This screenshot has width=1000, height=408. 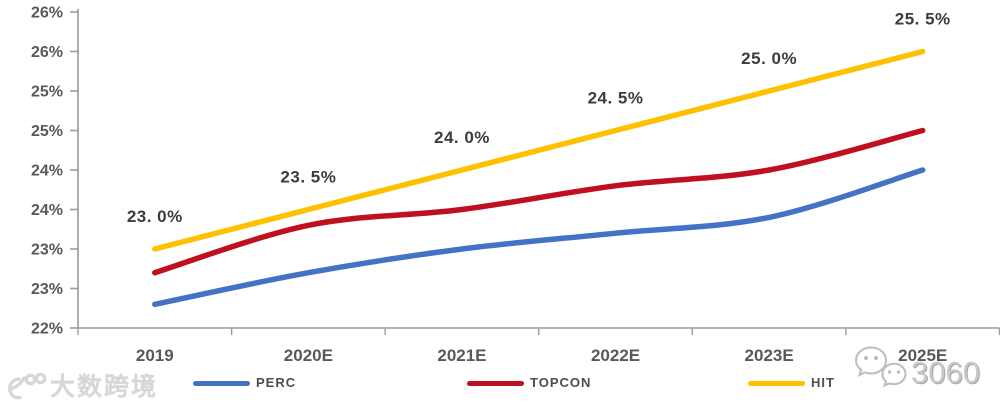 What do you see at coordinates (221, 383) in the screenshot?
I see `perc-line-swatch-icon` at bounding box center [221, 383].